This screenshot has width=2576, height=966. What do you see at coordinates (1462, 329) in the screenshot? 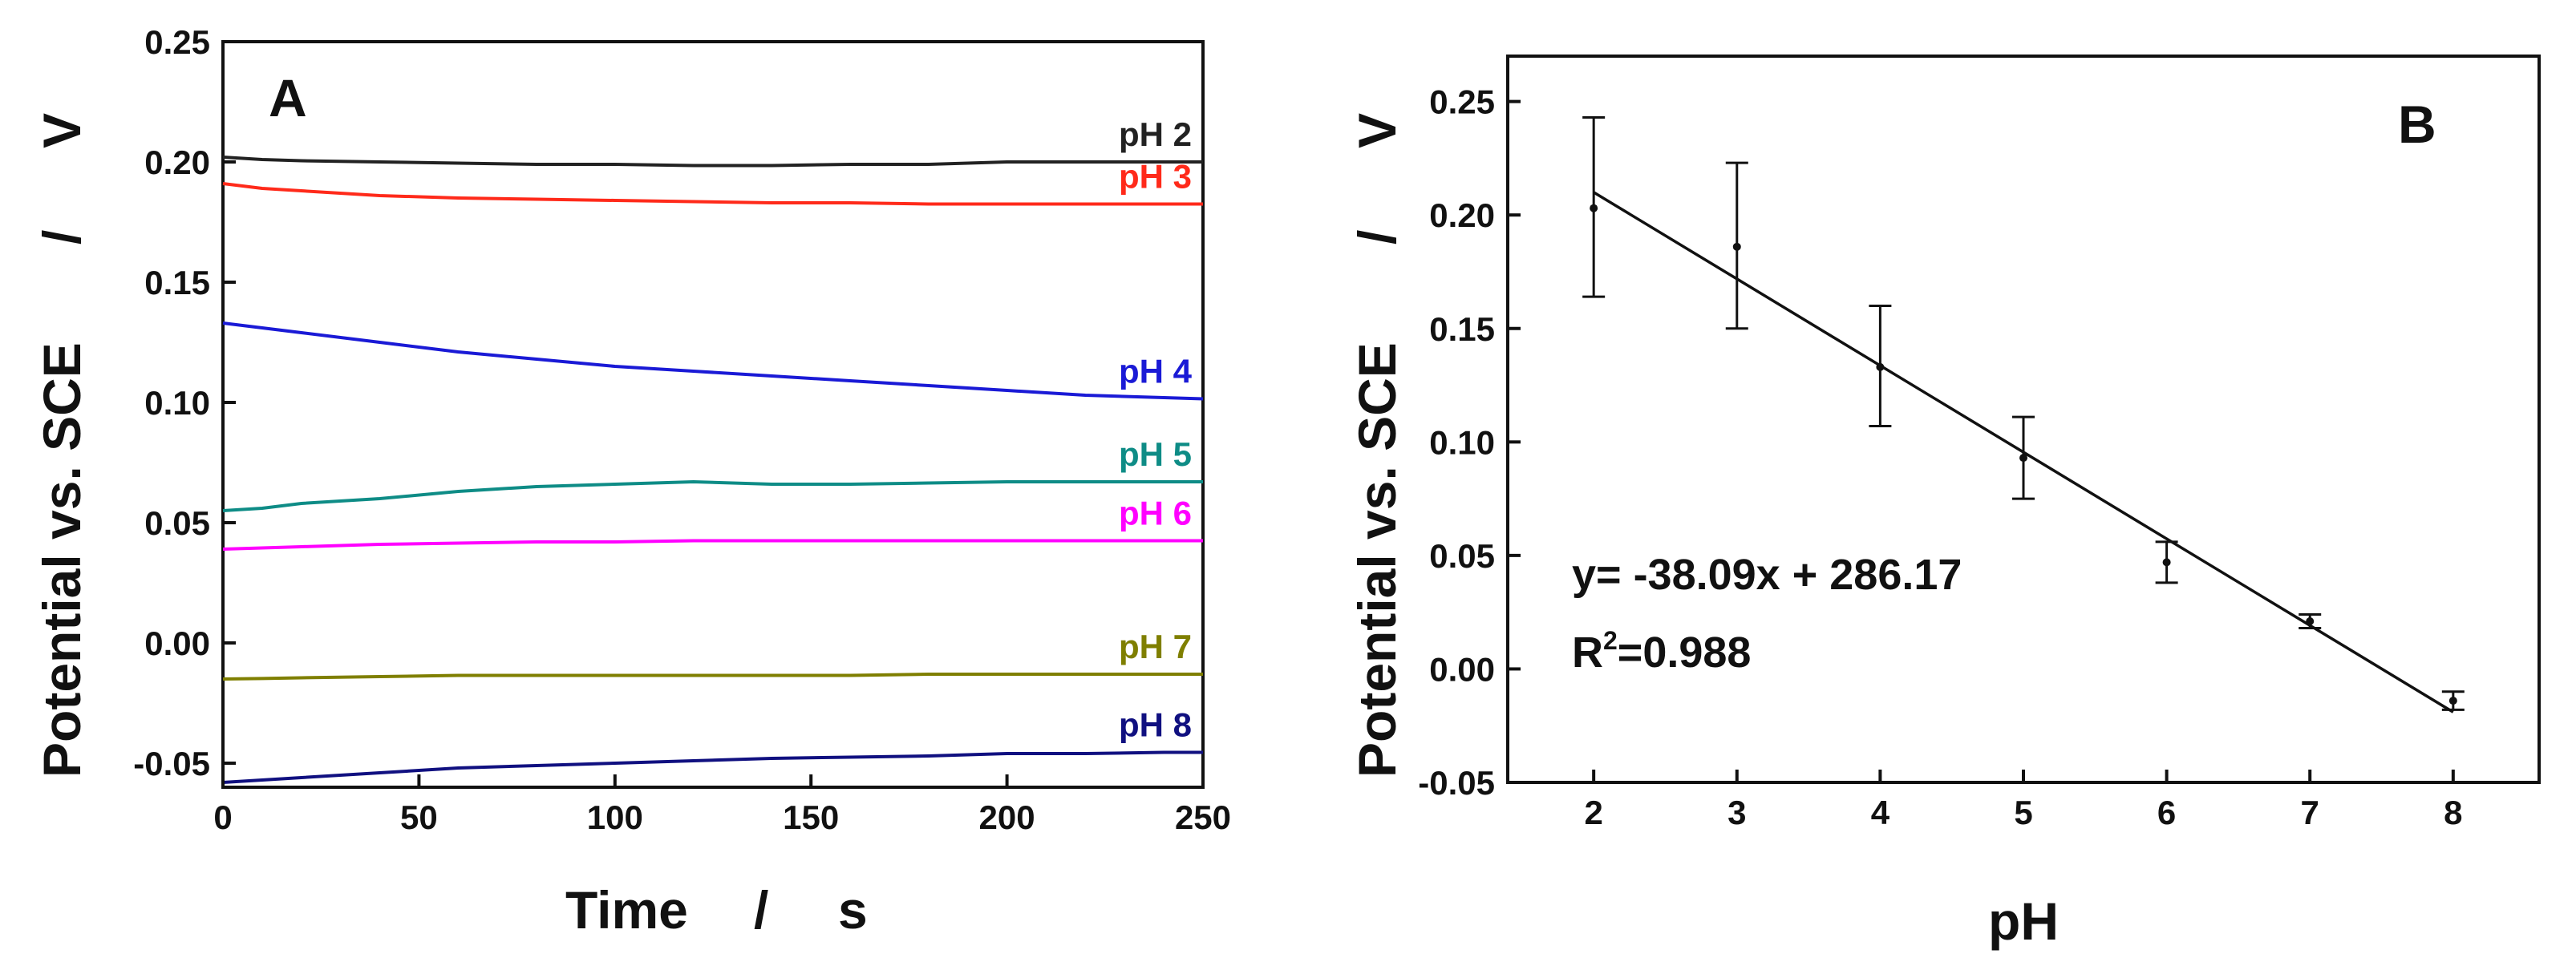
I see `panel-b-y-tick-label: 0.15` at bounding box center [1462, 329].